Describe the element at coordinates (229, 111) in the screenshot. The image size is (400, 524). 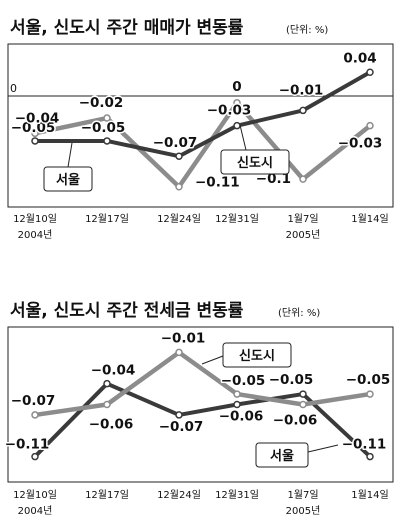
I see `data-label-seoul: −0.03` at that location.